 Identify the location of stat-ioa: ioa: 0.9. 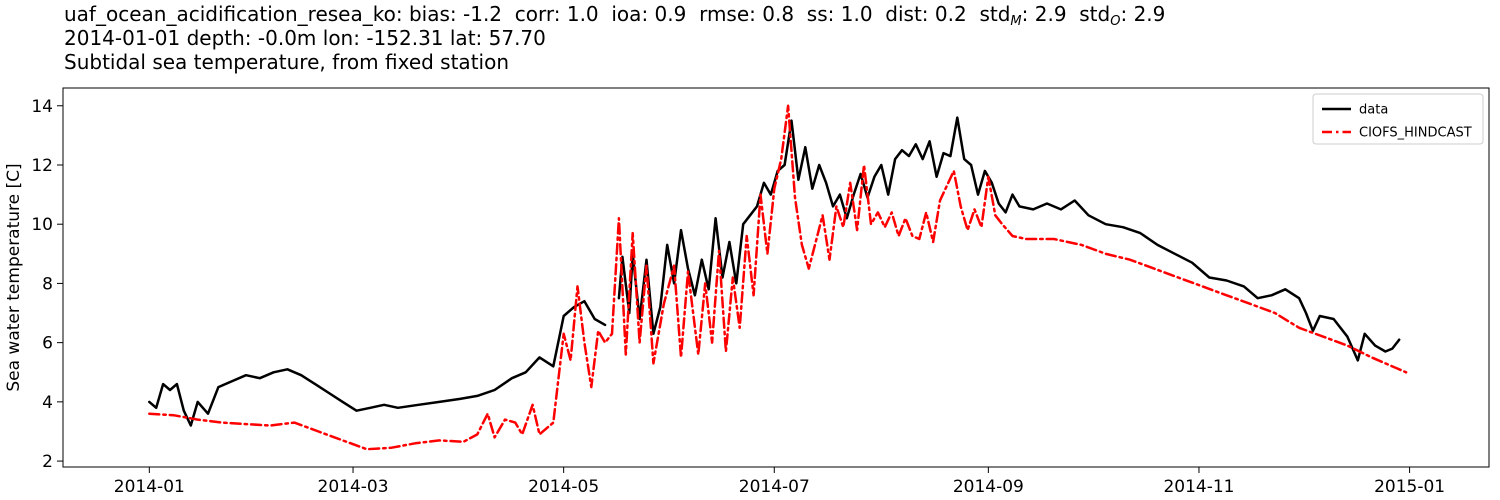
(649, 14).